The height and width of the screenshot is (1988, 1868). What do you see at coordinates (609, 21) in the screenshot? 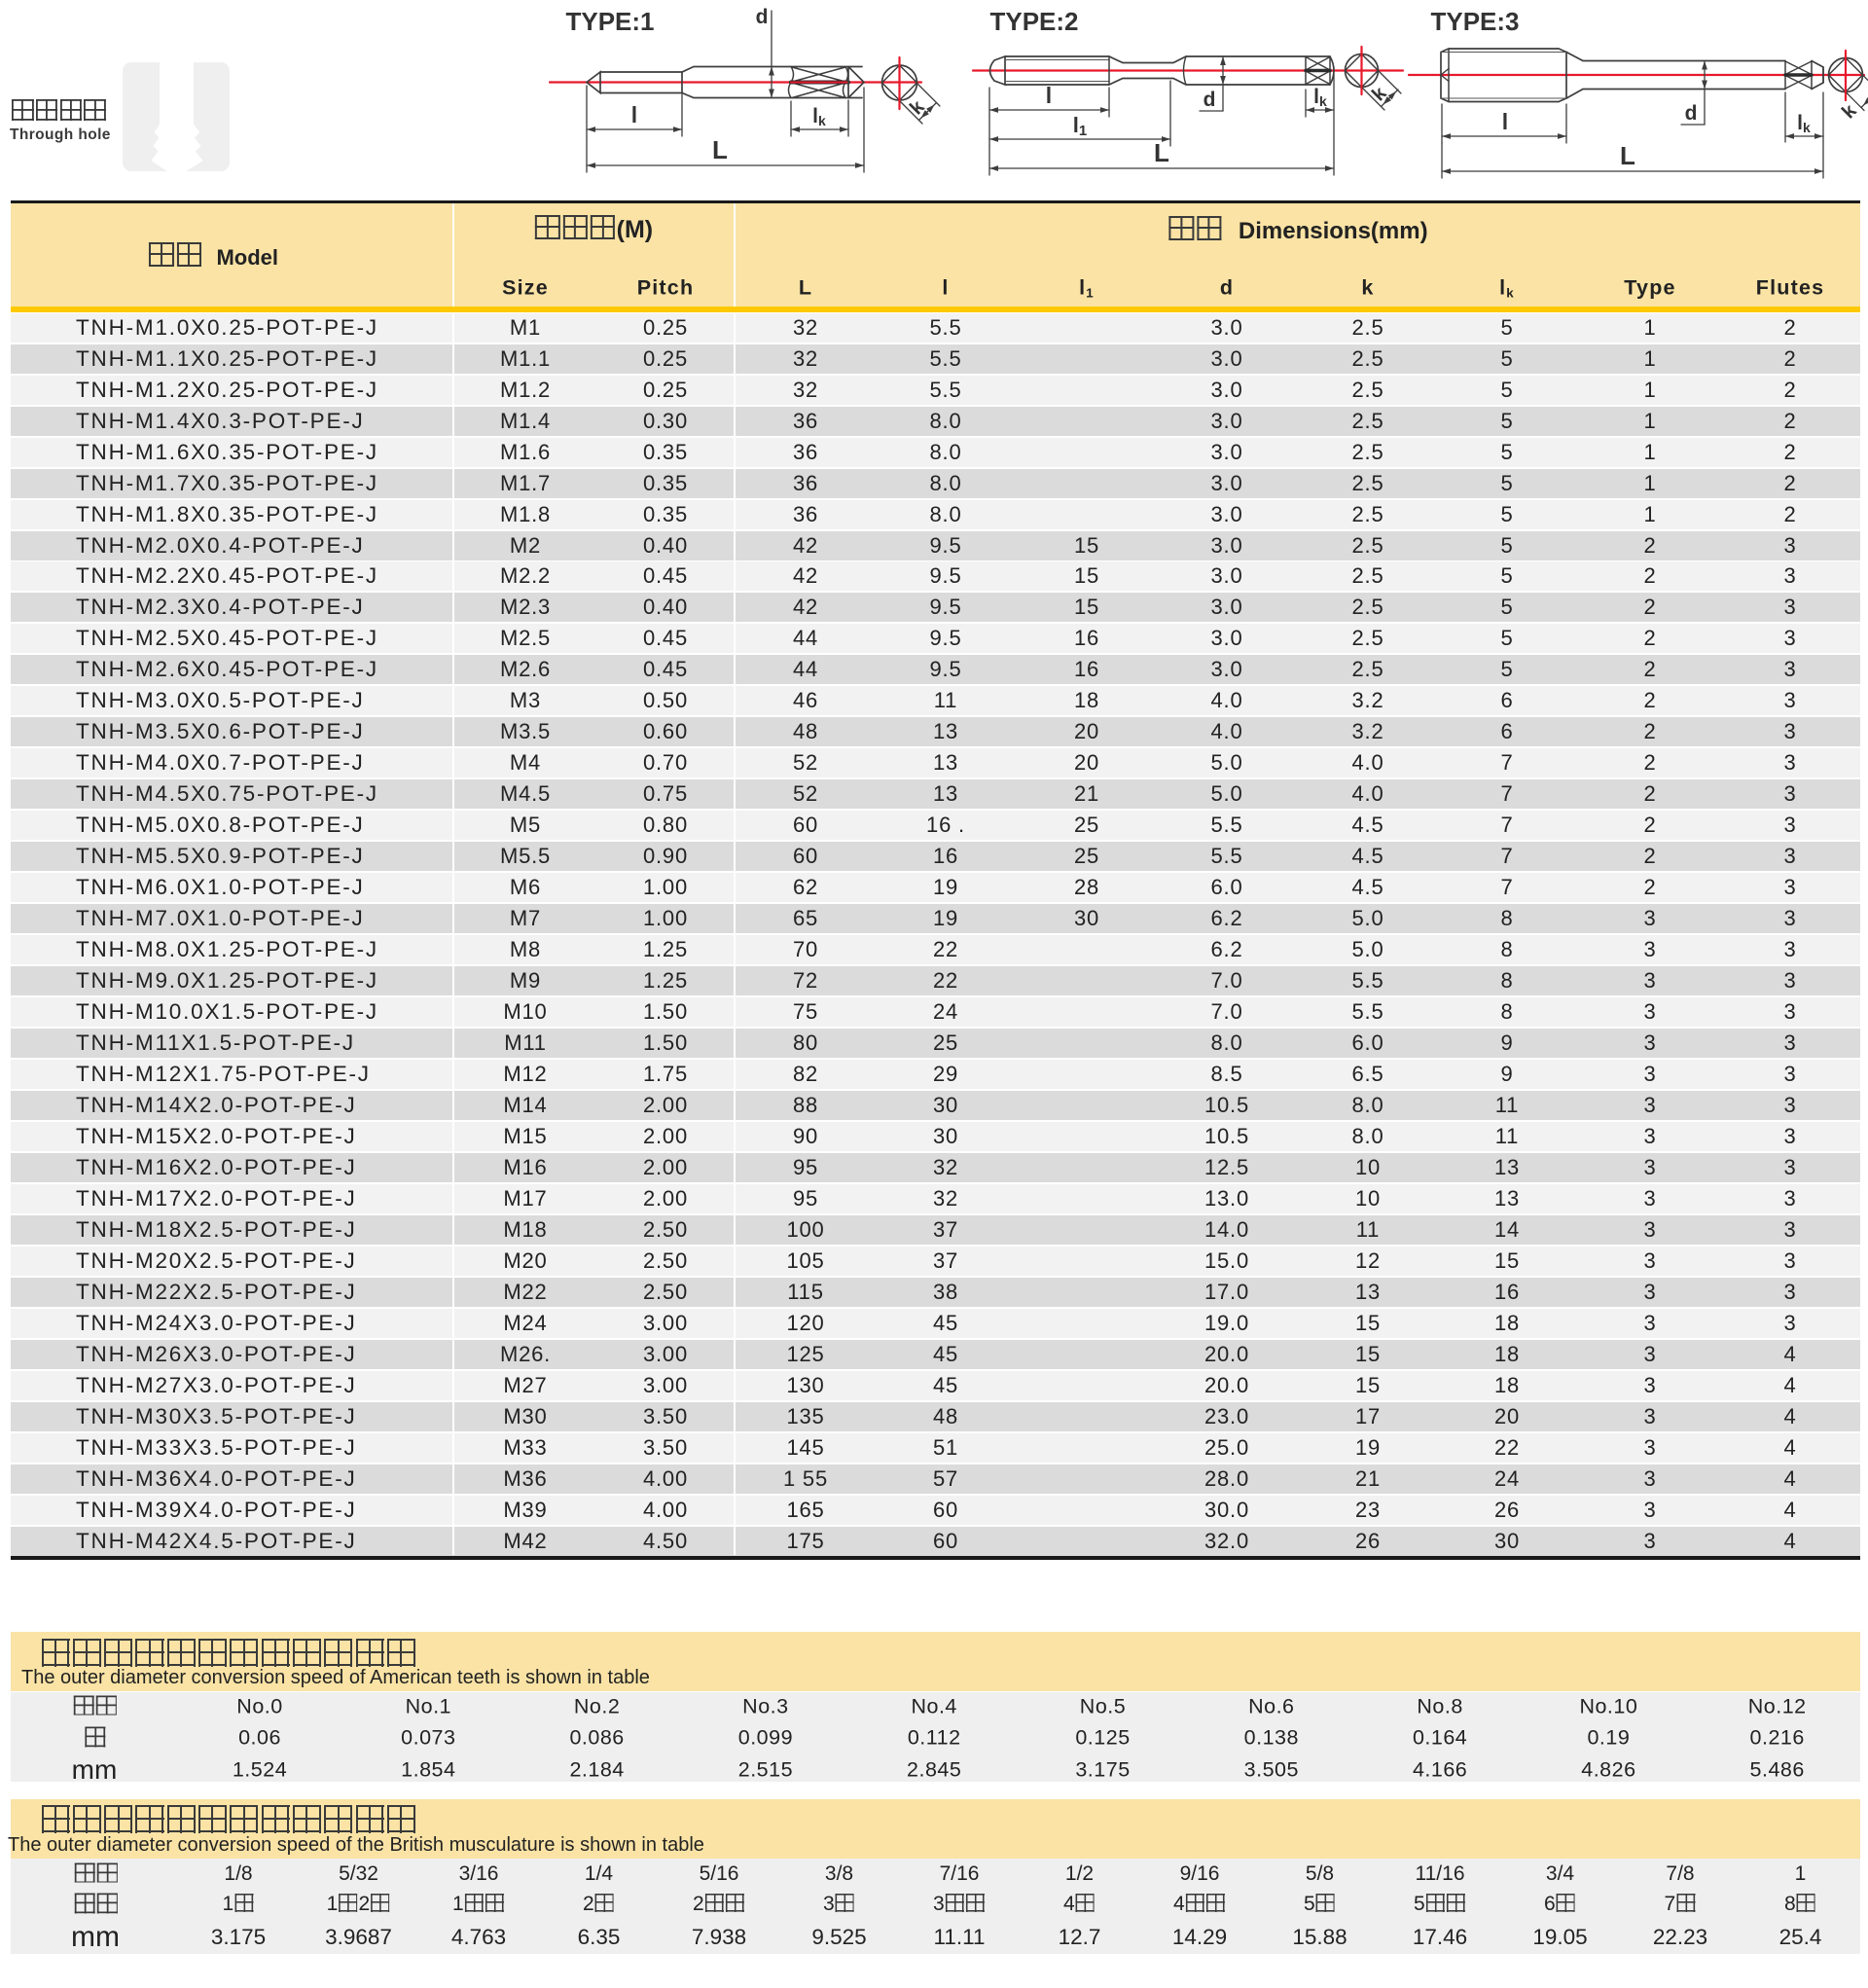
I see `svg-text: TYPE:1` at bounding box center [609, 21].